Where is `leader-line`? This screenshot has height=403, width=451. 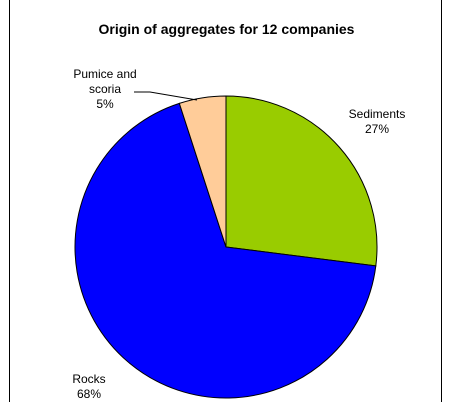
leader-line is located at coordinates (166, 96).